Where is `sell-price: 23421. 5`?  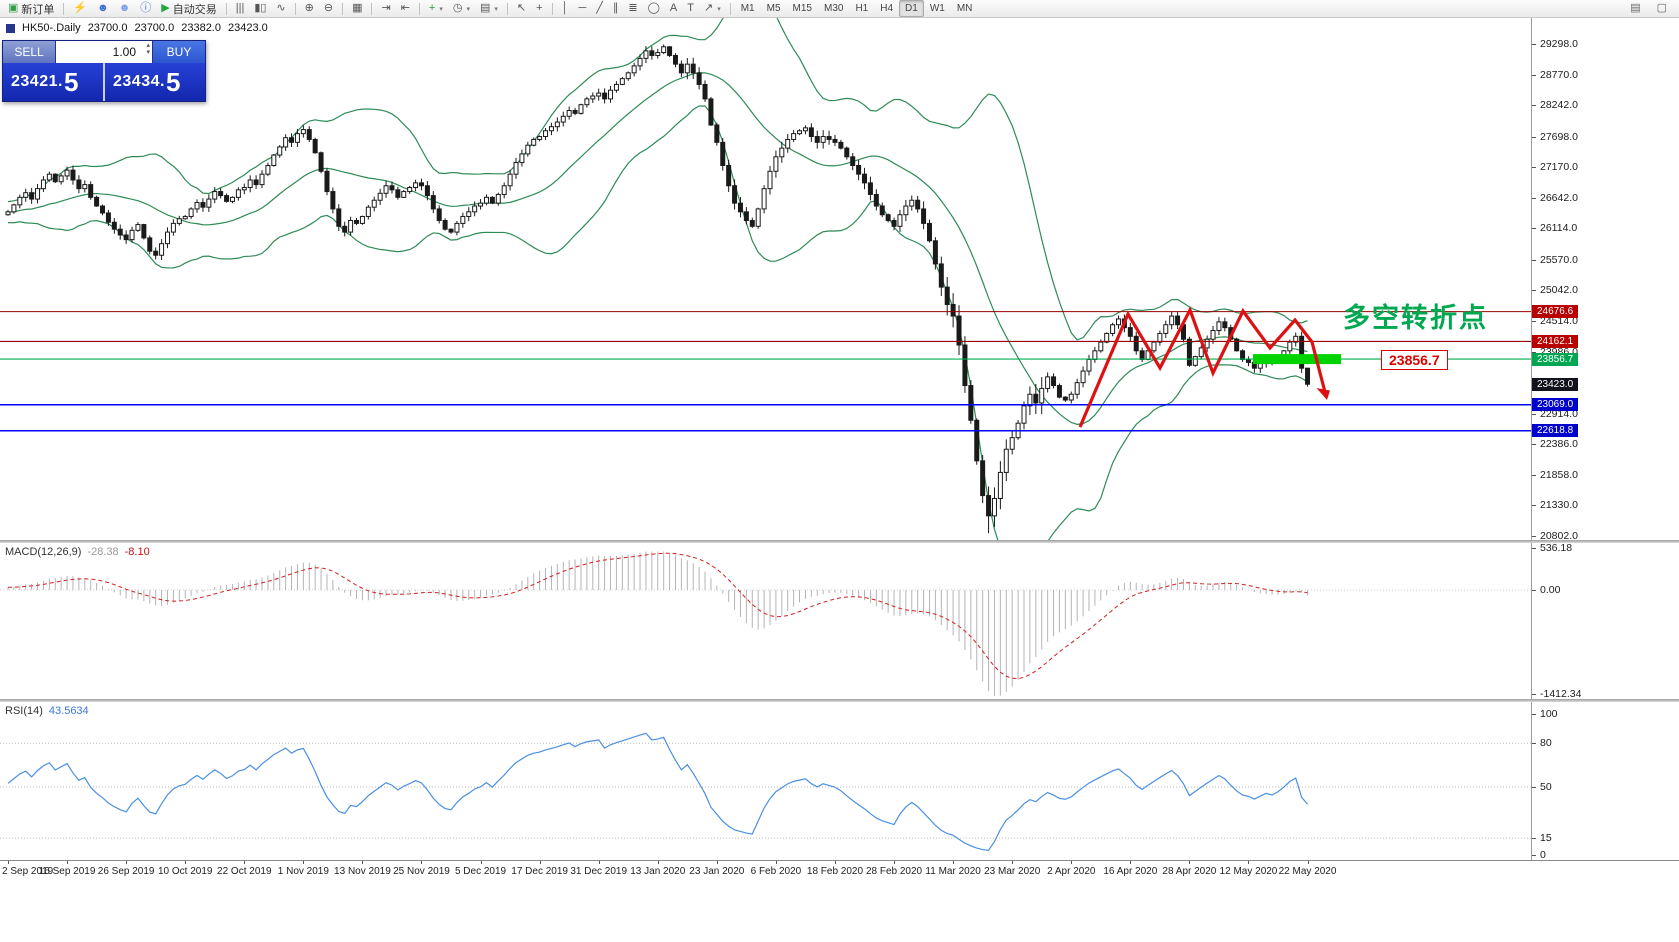 sell-price: 23421. 5 is located at coordinates (53, 82).